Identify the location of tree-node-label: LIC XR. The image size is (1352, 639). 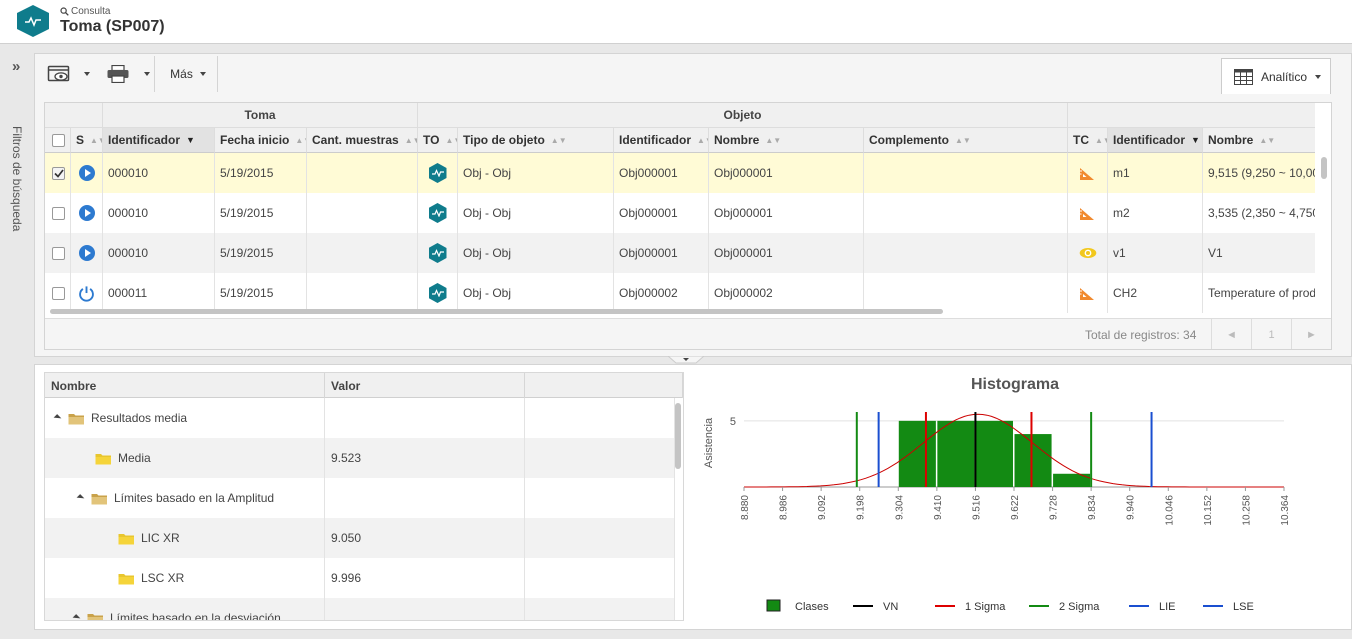
(160, 538).